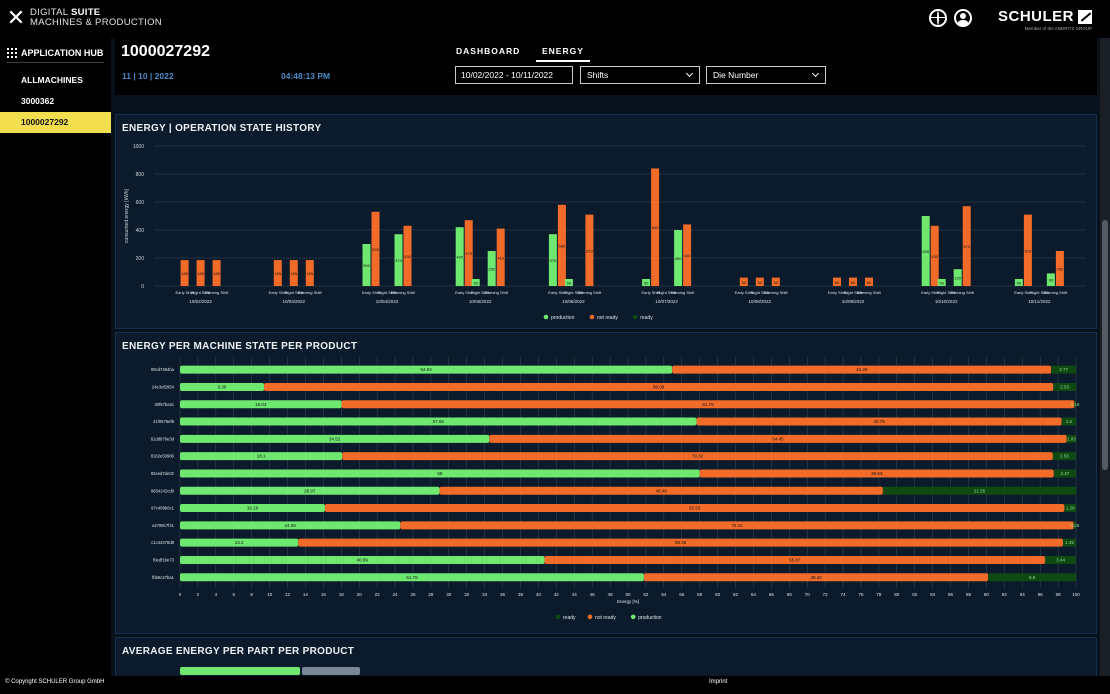  What do you see at coordinates (55, 122) in the screenshot?
I see `sidebar-item-1000027292: 1000027292` at bounding box center [55, 122].